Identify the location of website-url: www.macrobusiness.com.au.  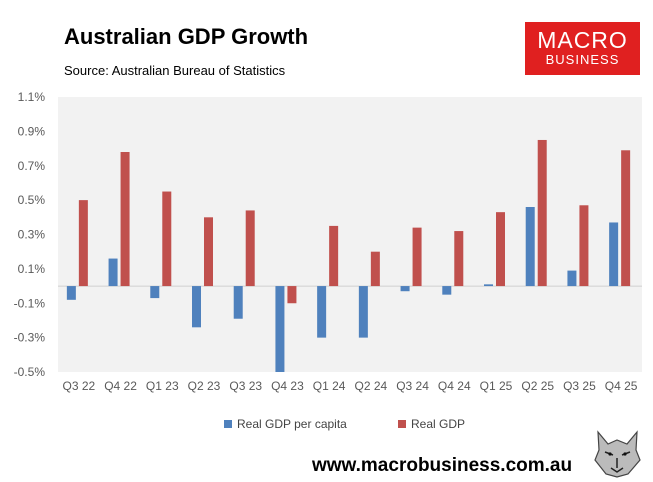
(442, 465).